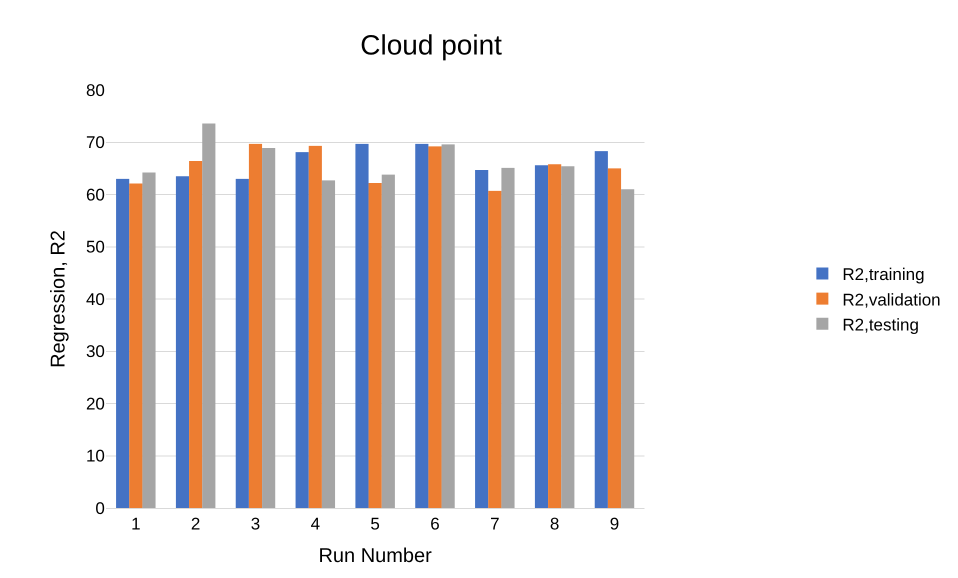  Describe the element at coordinates (58, 299) in the screenshot. I see `y-axis-title: Regression, R2` at that location.